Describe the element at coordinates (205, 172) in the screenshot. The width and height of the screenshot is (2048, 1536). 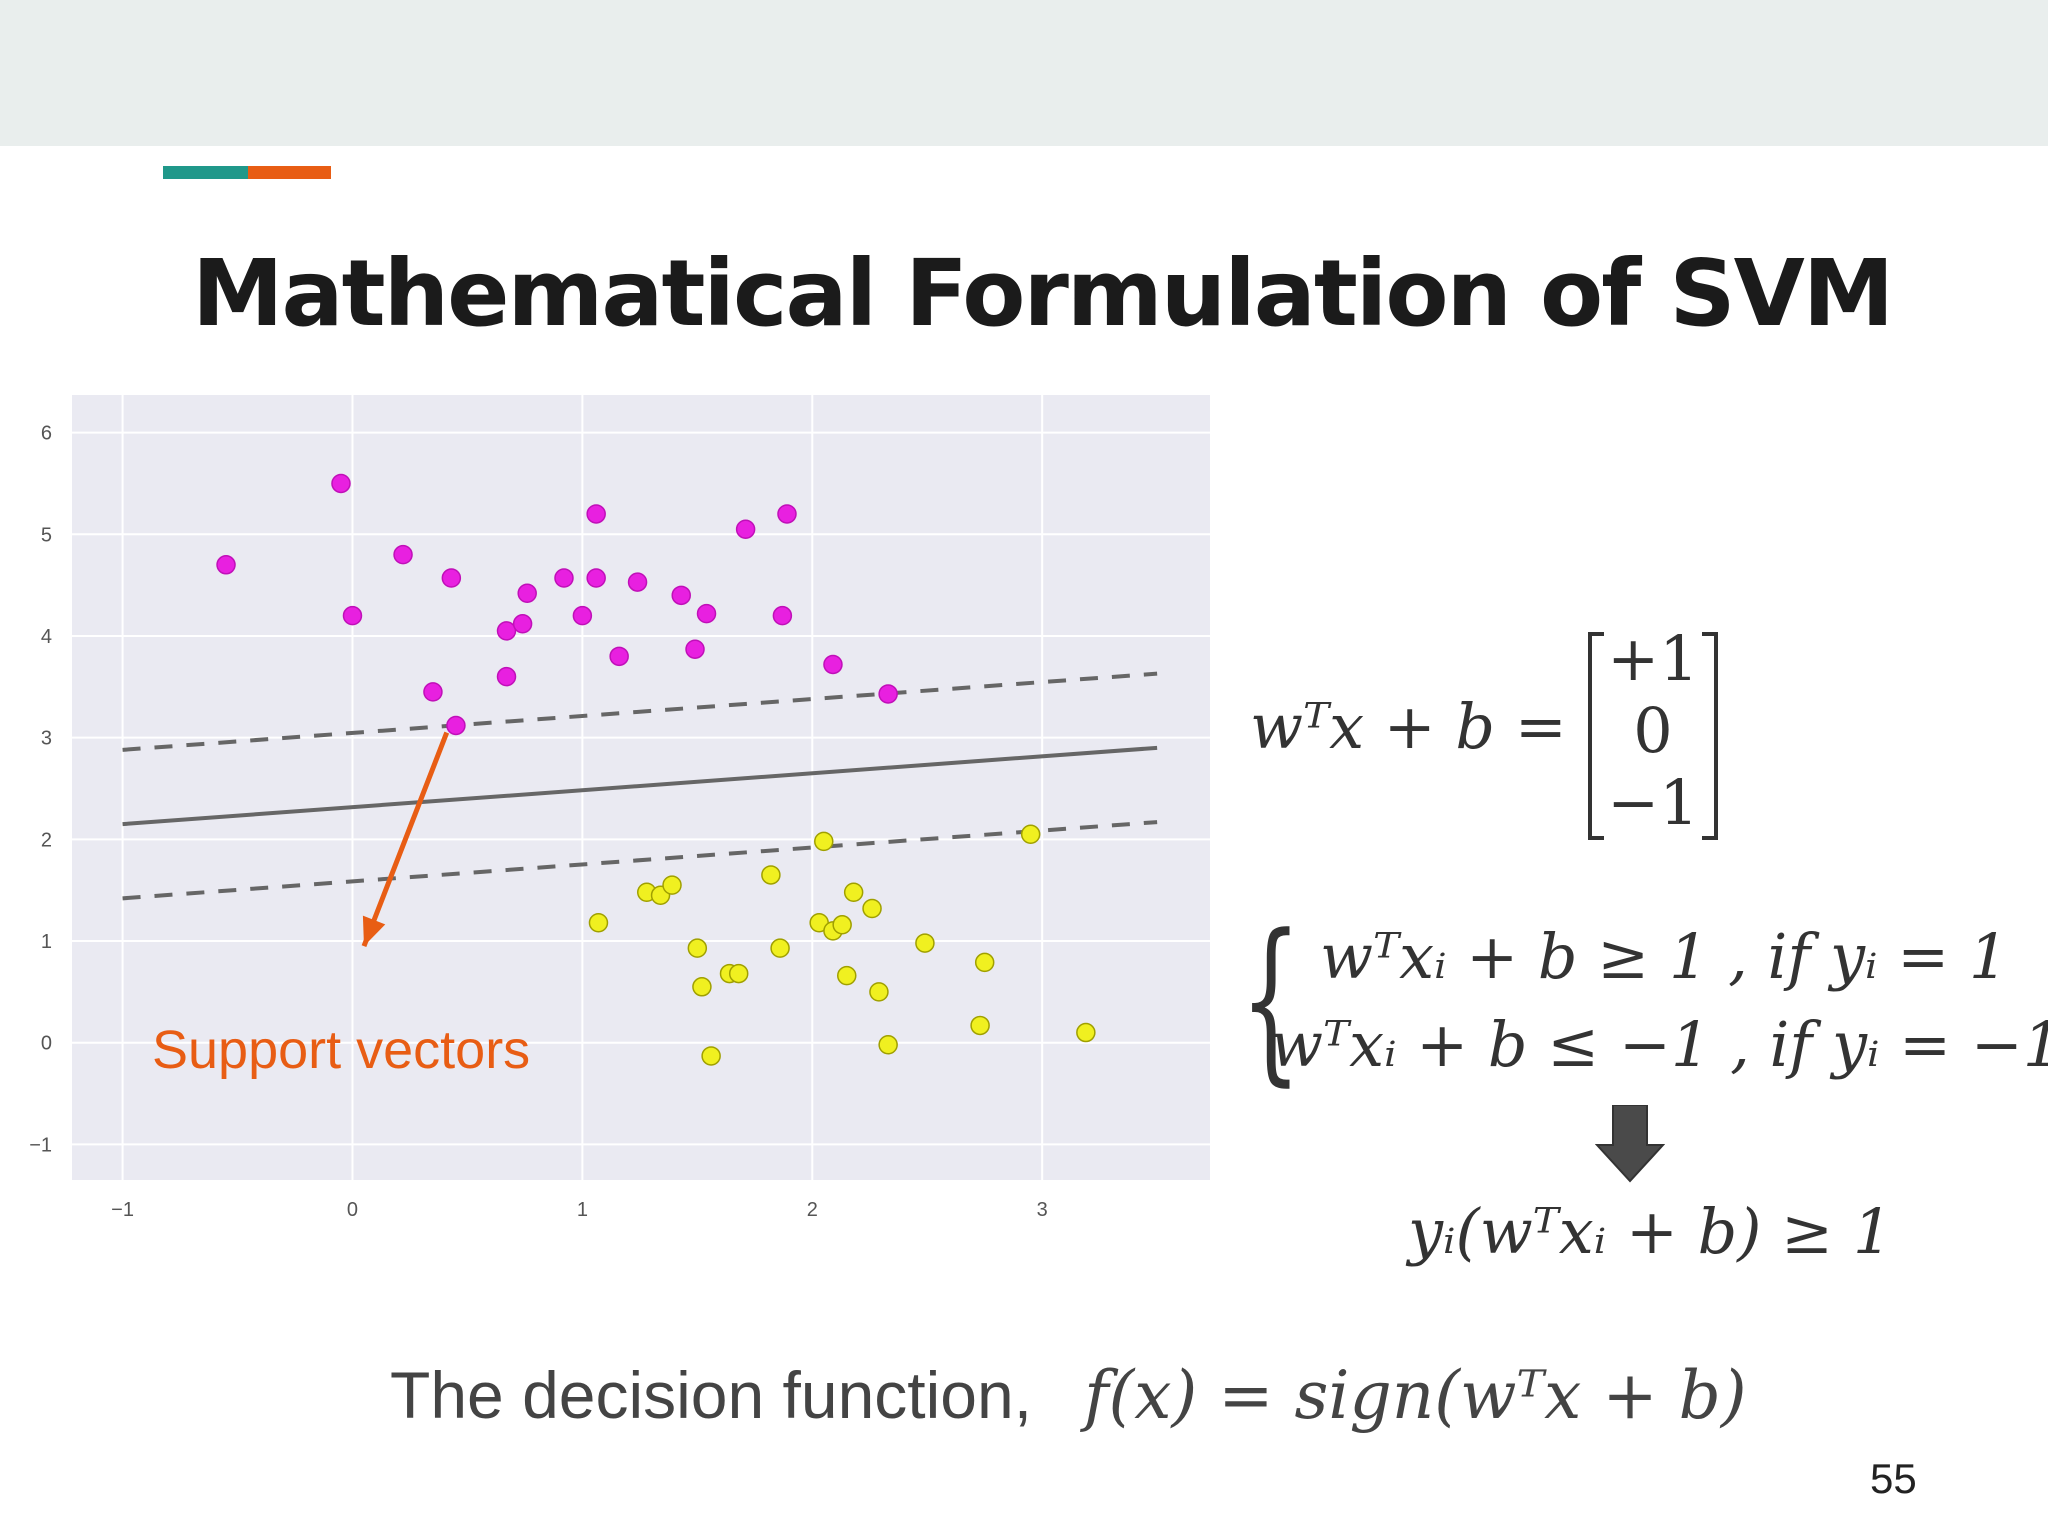
I see `accent-bar-teal` at that location.